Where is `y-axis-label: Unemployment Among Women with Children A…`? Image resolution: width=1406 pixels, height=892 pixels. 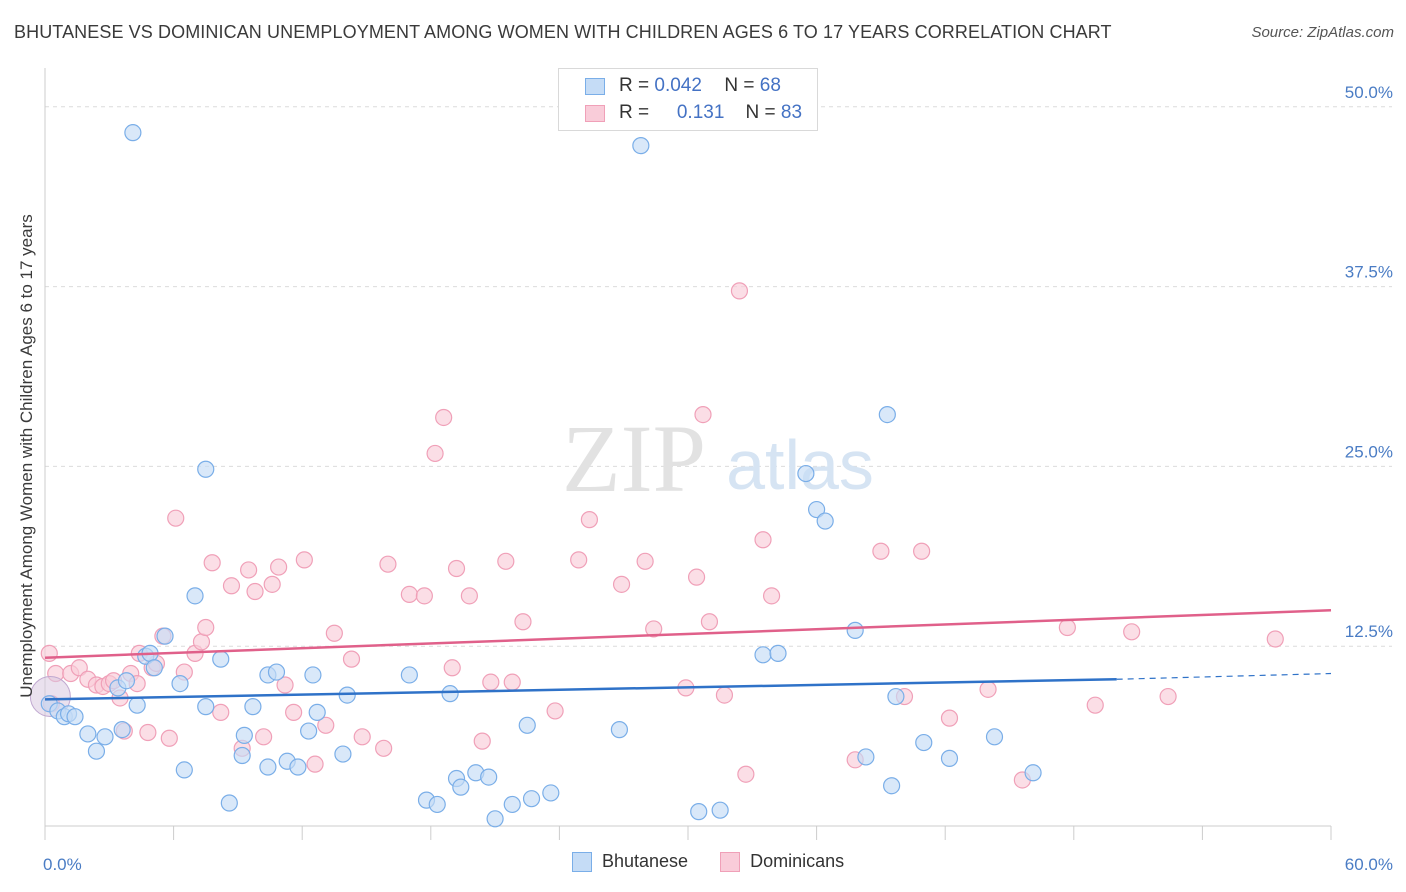
y-axis-label: Unemployment Among Women with Children A… is located at coordinates (26, 456).